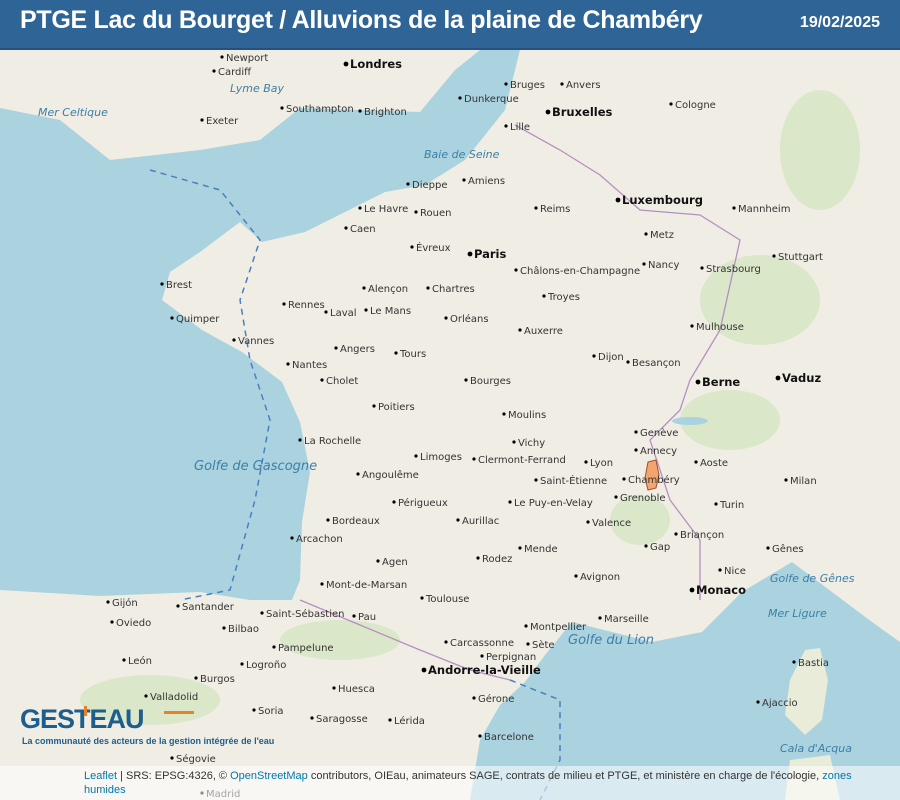 The height and width of the screenshot is (800, 900). I want to click on city-label: Le Havre, so click(386, 209).